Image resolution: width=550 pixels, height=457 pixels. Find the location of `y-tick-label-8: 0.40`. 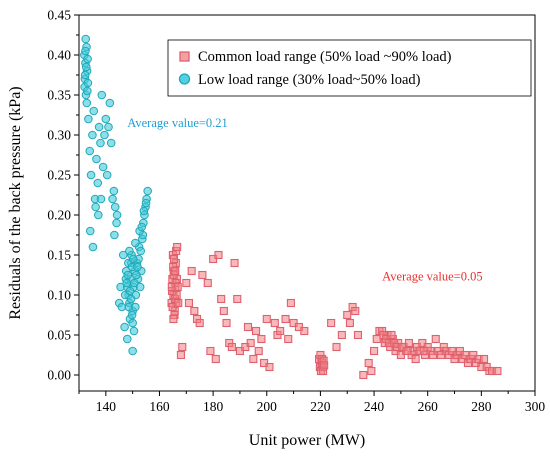

y-tick-label-8: 0.40 is located at coordinates (59, 55).